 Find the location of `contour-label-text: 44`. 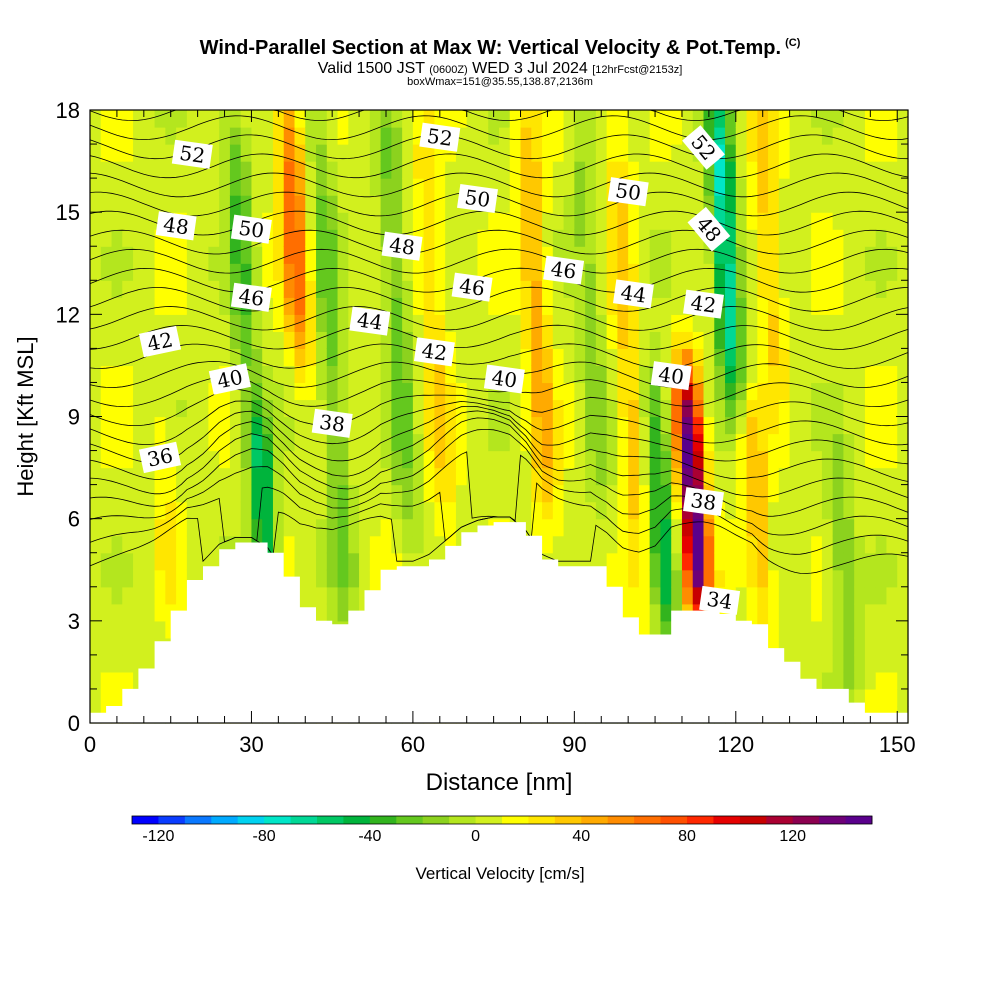

contour-label-text: 44 is located at coordinates (370, 320).